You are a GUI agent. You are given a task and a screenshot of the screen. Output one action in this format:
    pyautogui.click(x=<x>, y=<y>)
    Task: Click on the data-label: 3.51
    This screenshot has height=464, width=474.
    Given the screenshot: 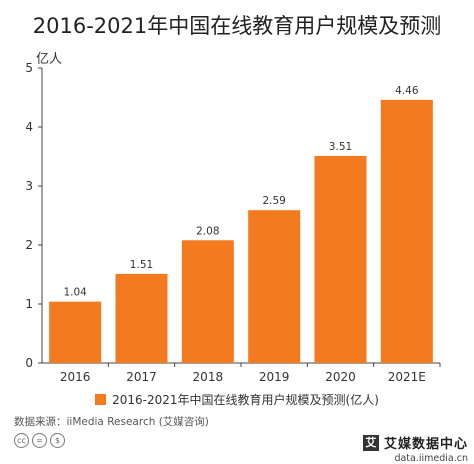 What is the action you would take?
    pyautogui.click(x=340, y=147)
    